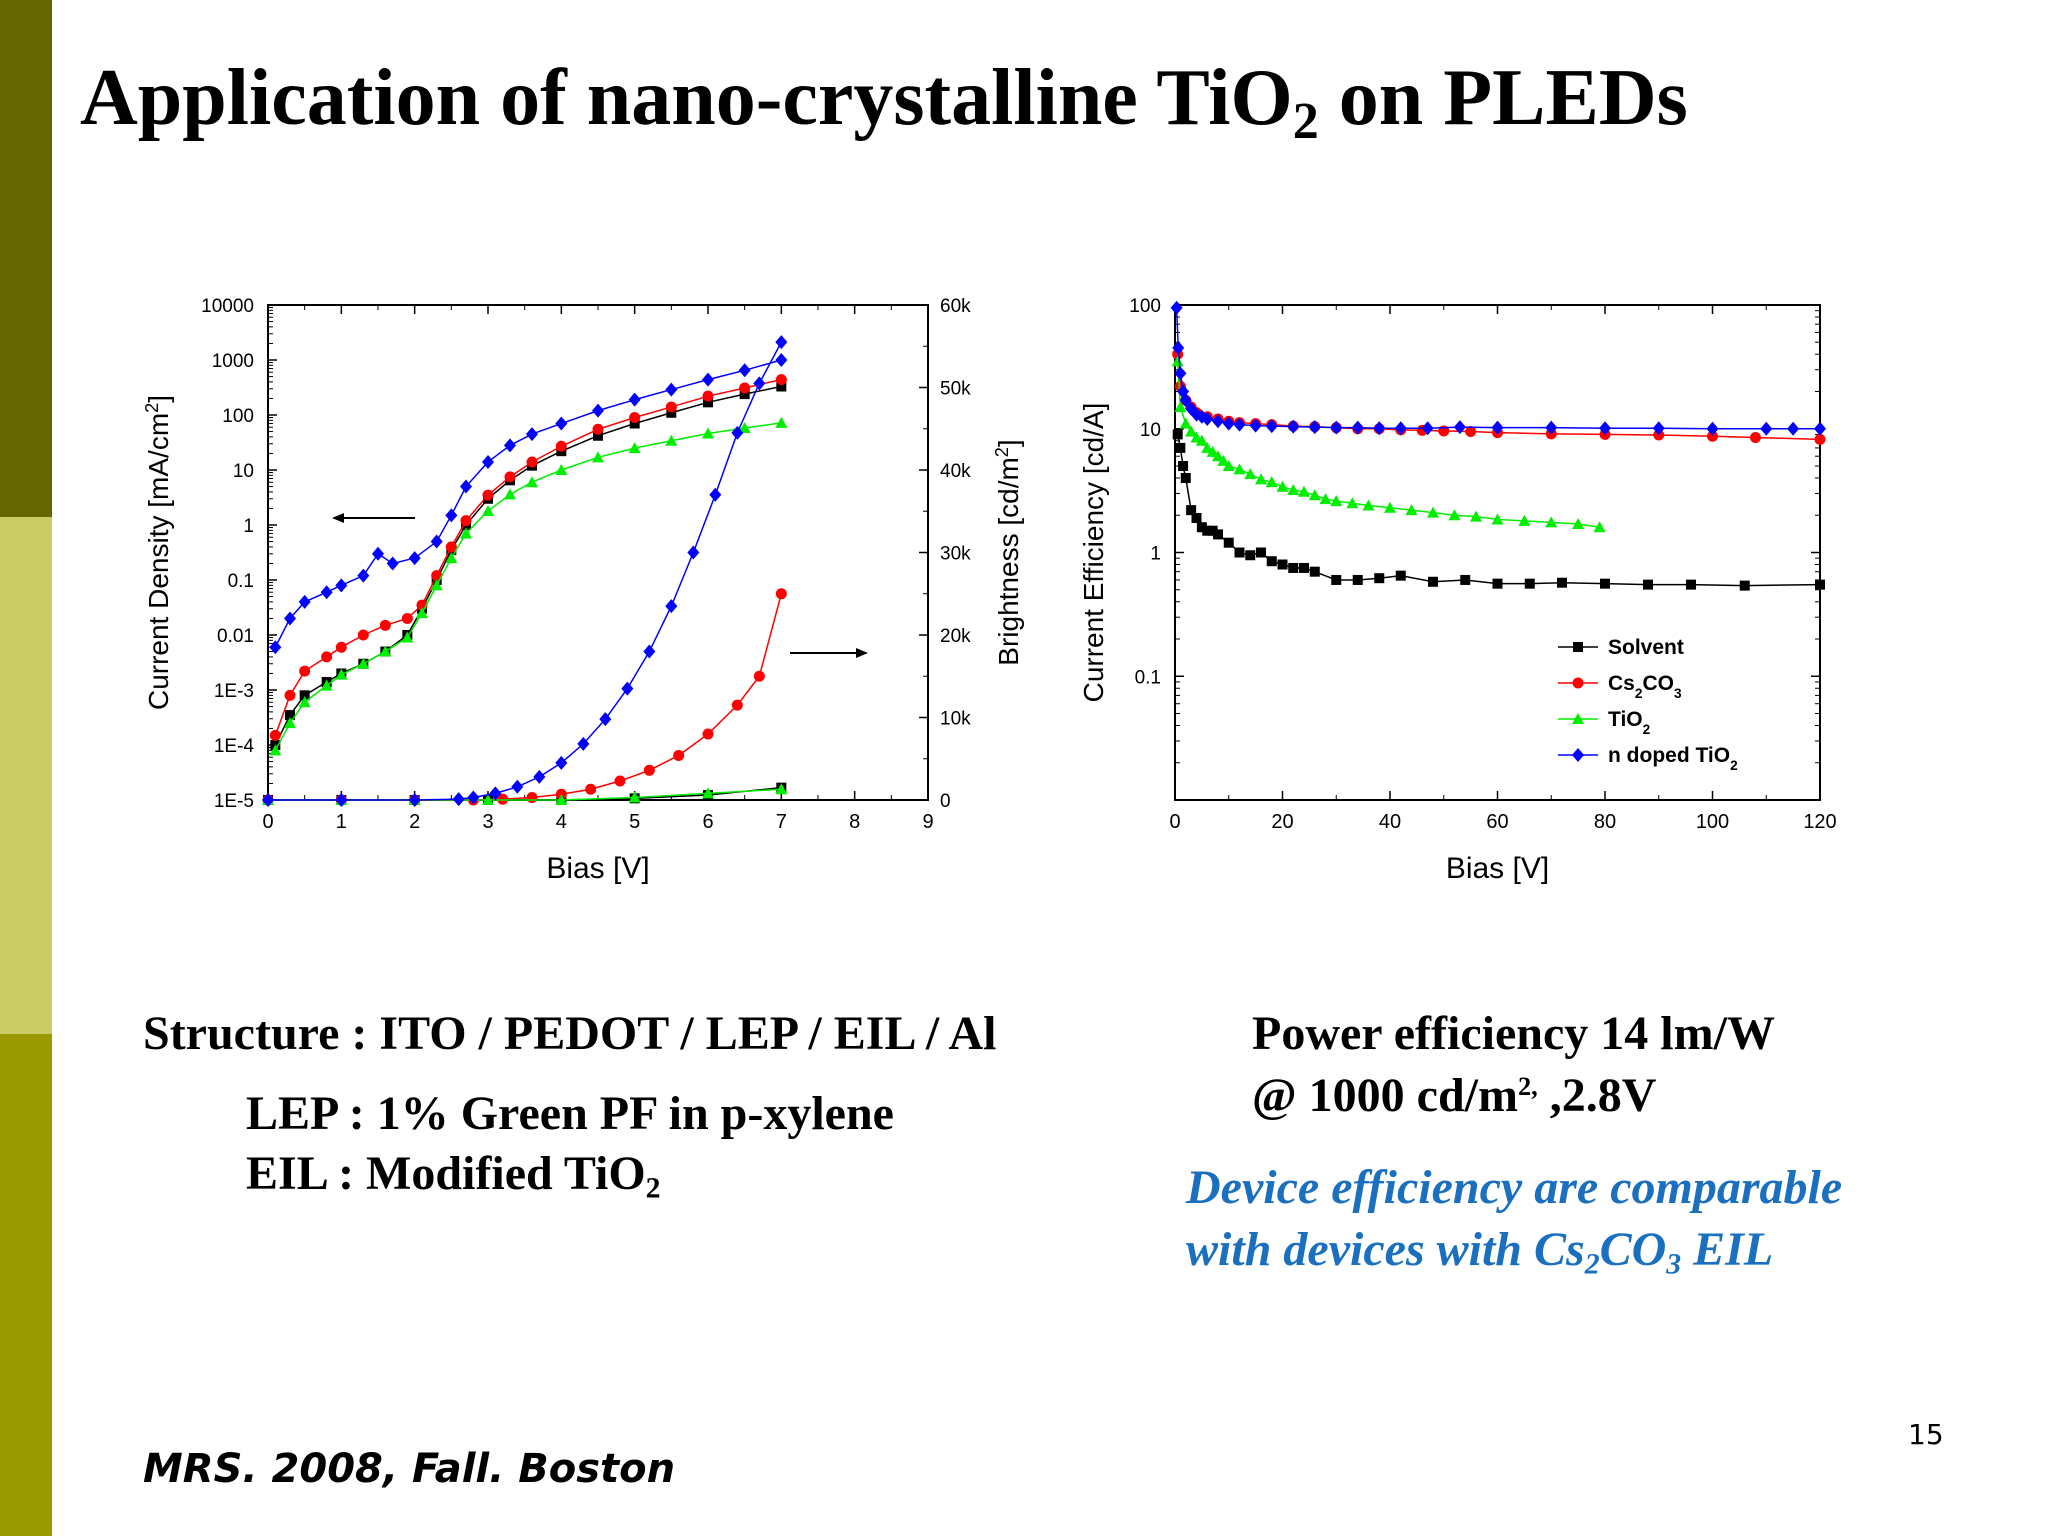  I want to click on series-n_doped_tio2-left, so click(528, 504).